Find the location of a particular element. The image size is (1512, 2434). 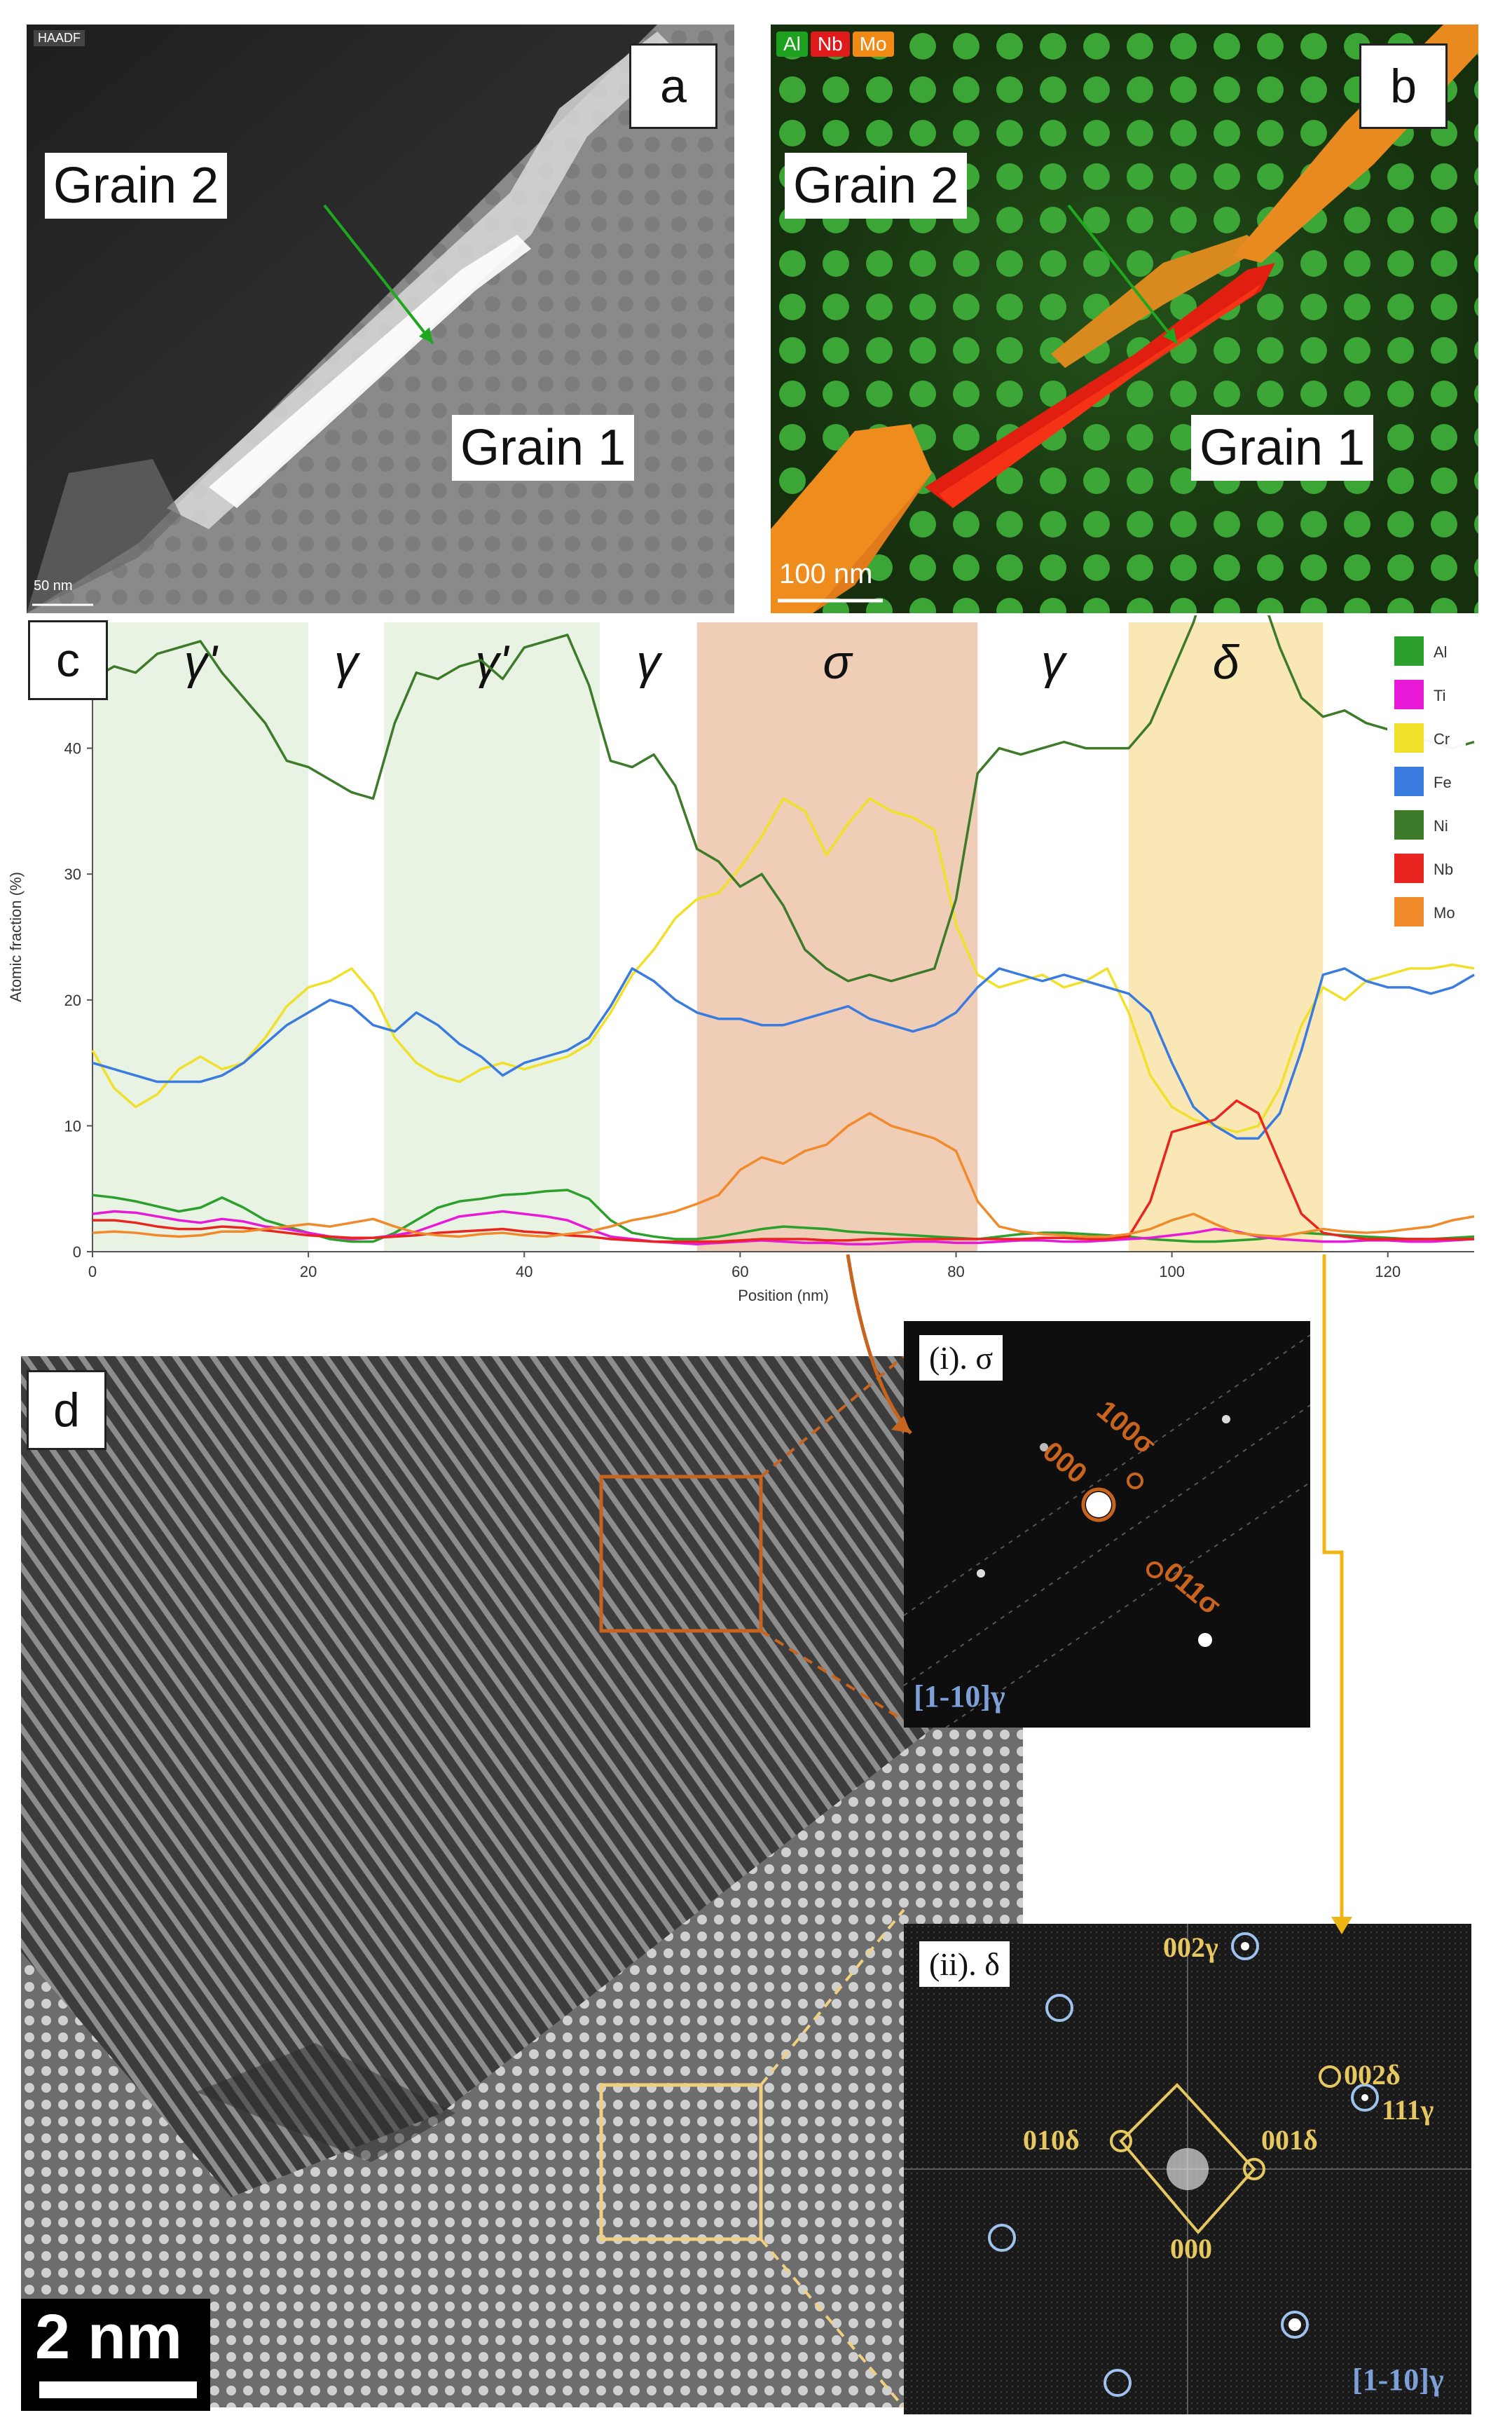

inset-delta-title: (ii). δ is located at coordinates (964, 1964).